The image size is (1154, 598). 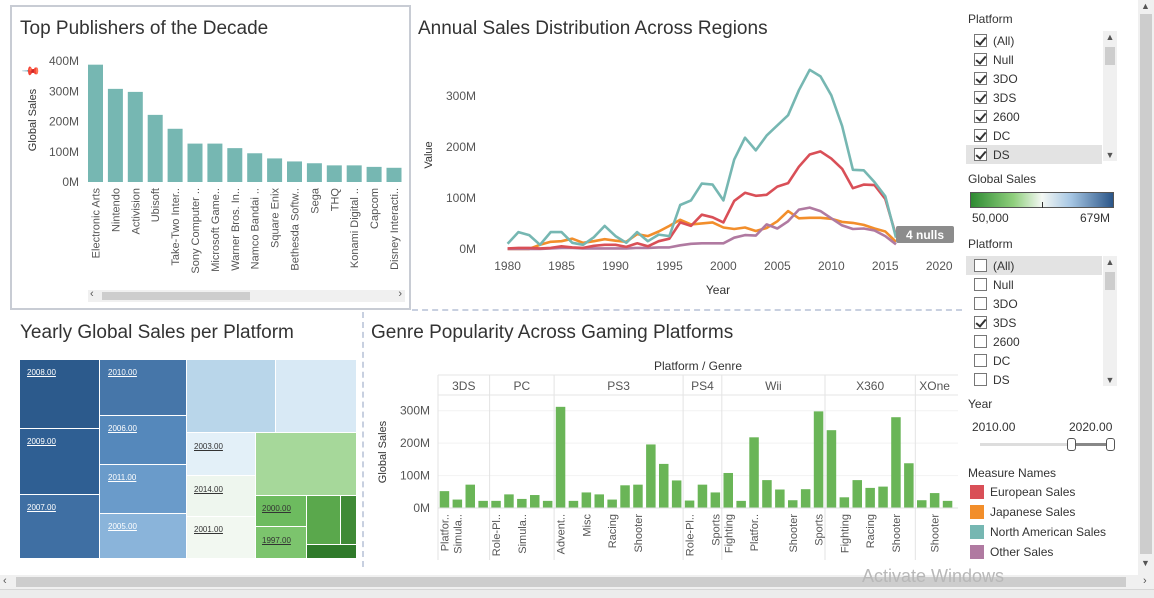 What do you see at coordinates (1034, 135) in the screenshot?
I see `platform-filter-item: DC` at bounding box center [1034, 135].